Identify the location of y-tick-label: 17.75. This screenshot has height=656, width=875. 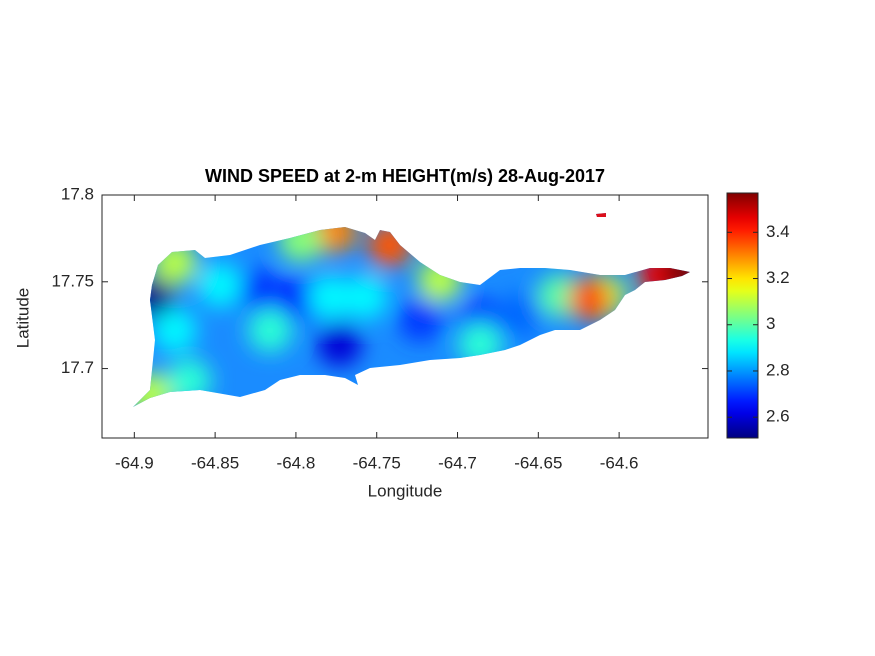
(72, 280).